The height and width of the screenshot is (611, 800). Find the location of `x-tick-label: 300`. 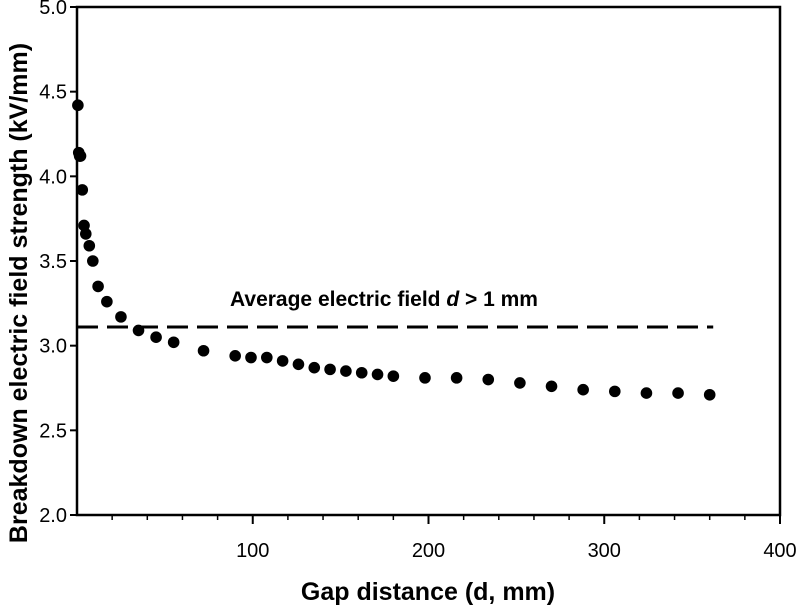

x-tick-label: 300 is located at coordinates (604, 551).